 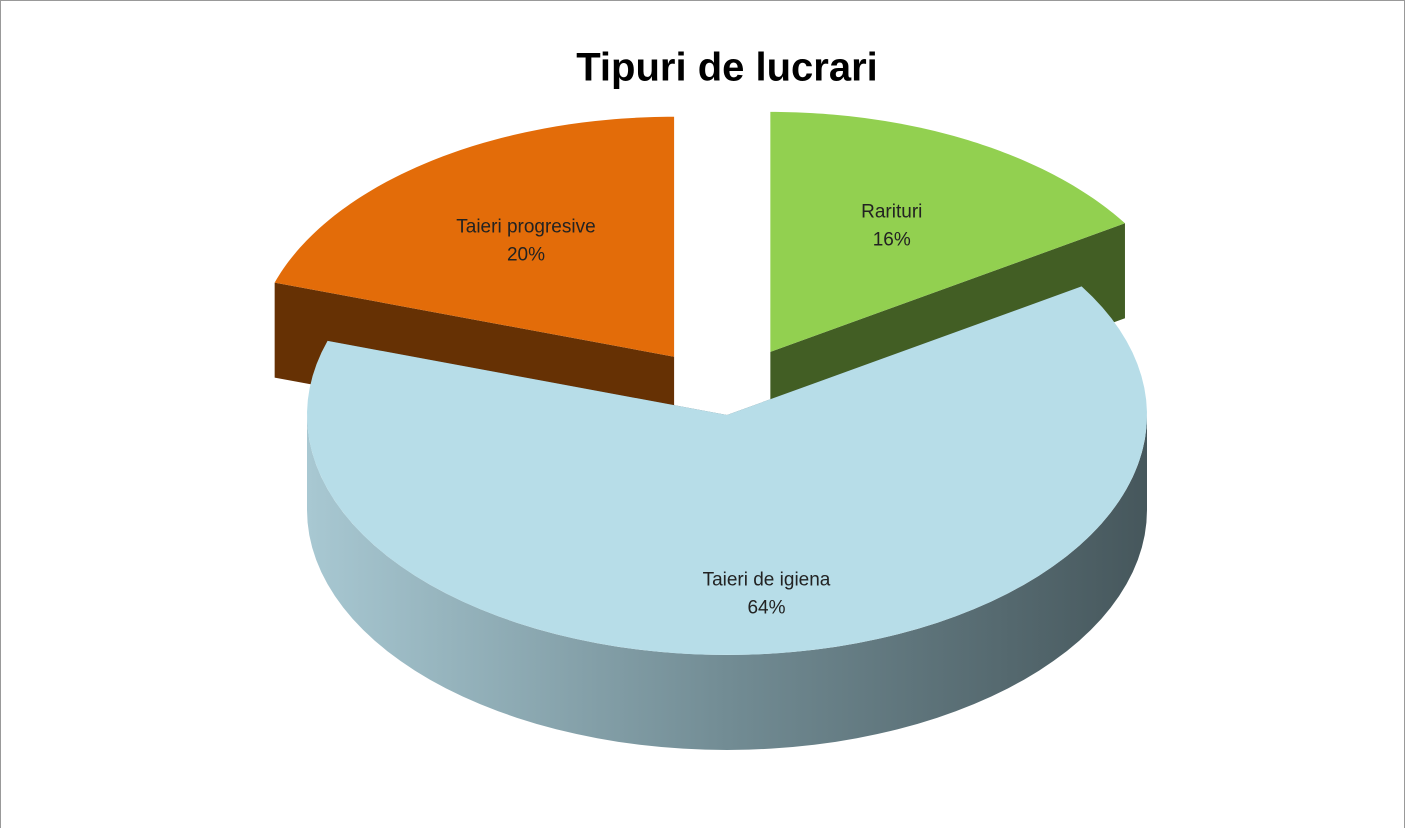 What do you see at coordinates (892, 240) in the screenshot?
I see `slice-value-label: 16%` at bounding box center [892, 240].